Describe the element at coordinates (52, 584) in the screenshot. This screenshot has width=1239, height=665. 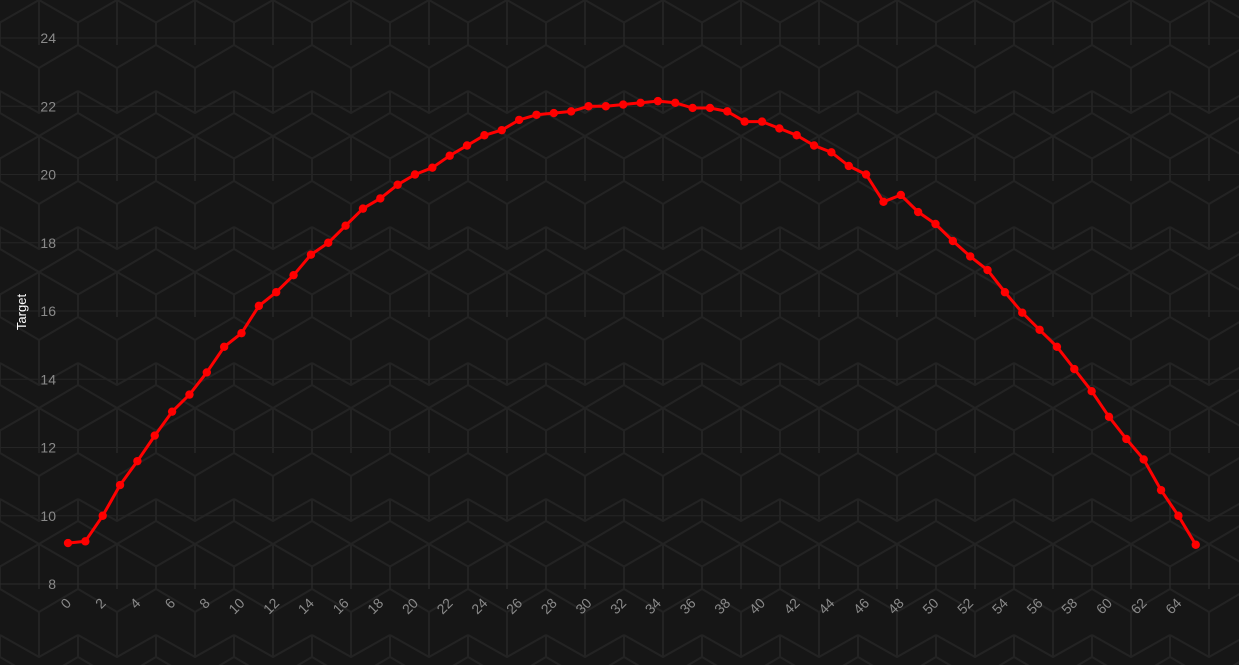
I see `y-tick-label-0: 8` at that location.